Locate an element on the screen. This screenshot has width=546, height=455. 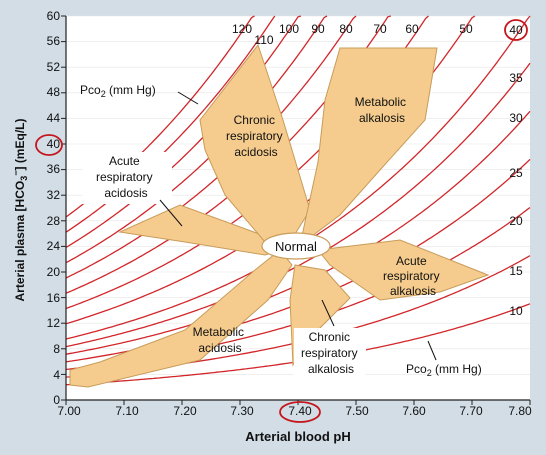
y-ticks is located at coordinates (63, 208).